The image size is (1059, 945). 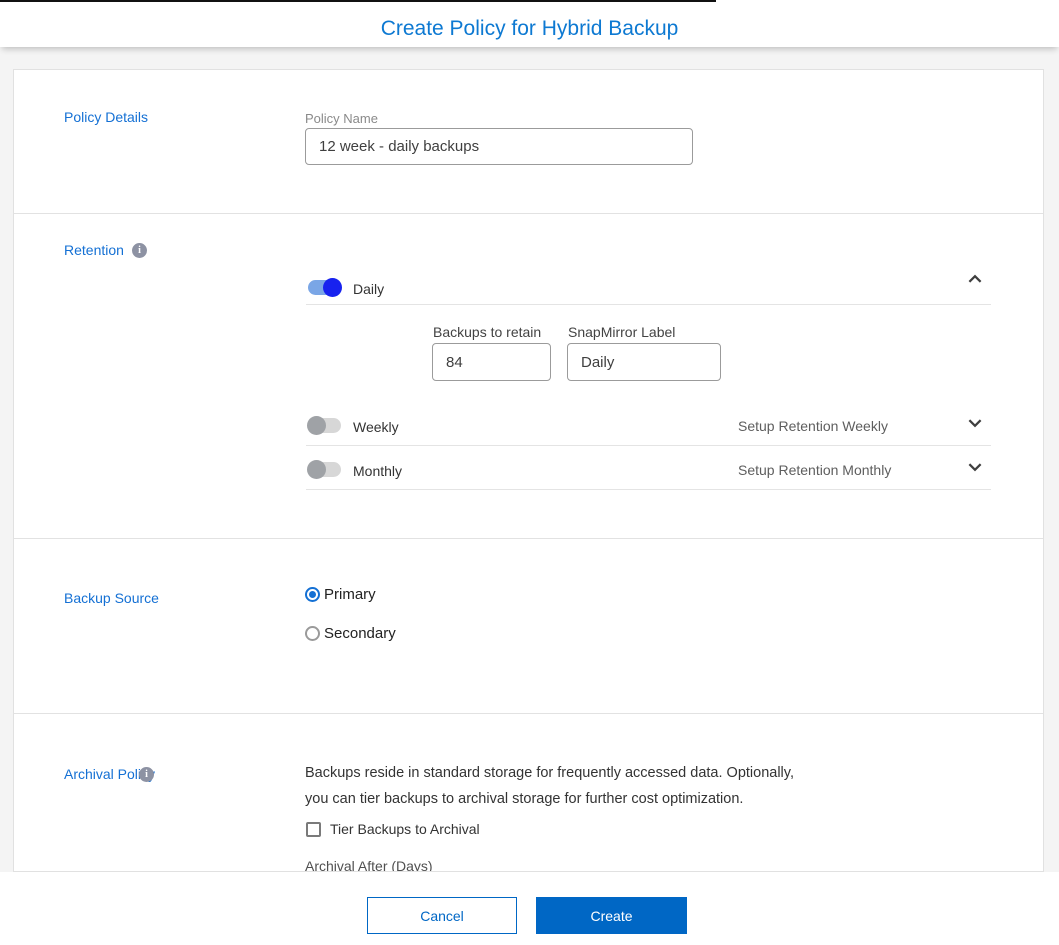 What do you see at coordinates (622, 332) in the screenshot?
I see `snapmirror-label-label: SnapMirror Label` at bounding box center [622, 332].